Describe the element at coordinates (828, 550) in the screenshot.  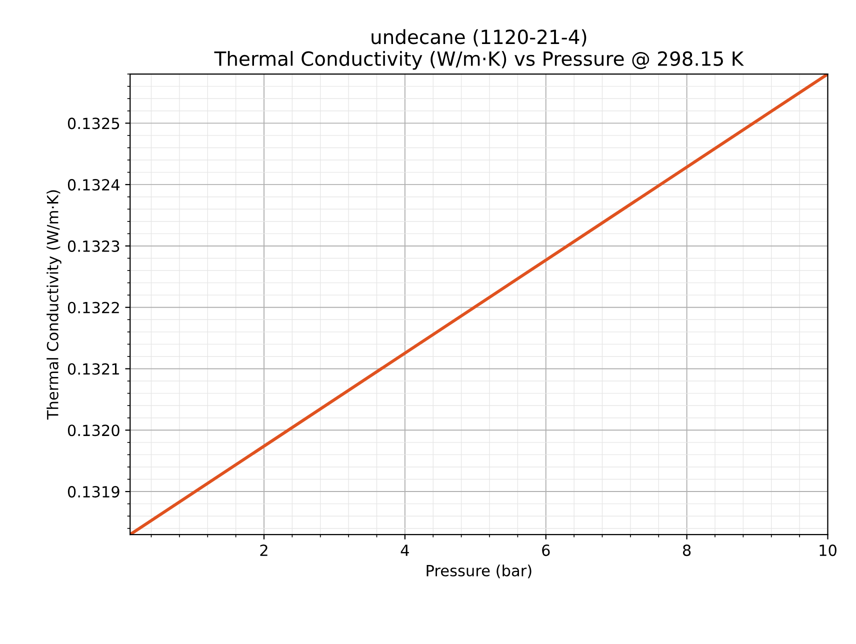
I see `x-tick-label: 10` at that location.